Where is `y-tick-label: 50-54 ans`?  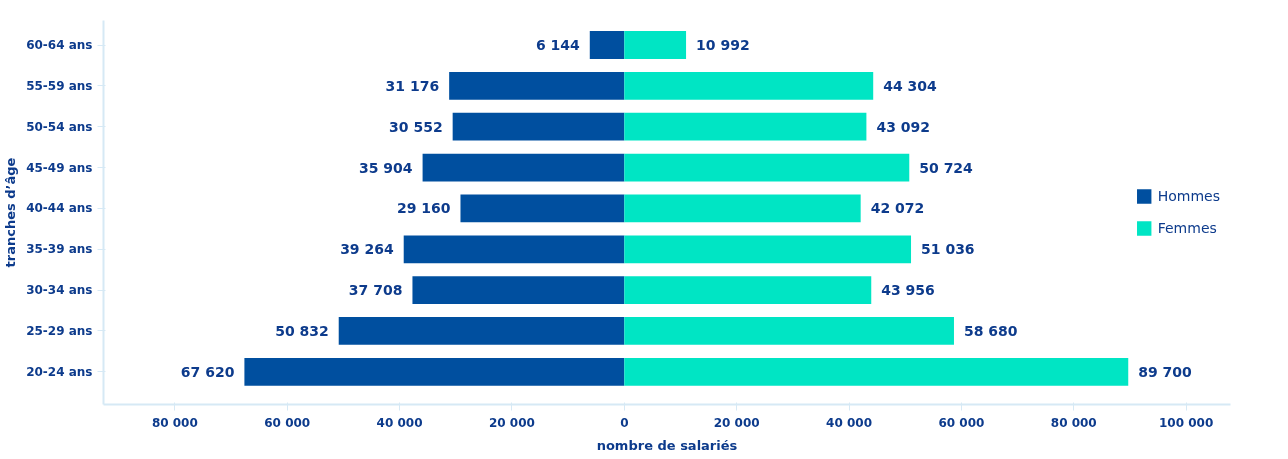
y-tick-label: 50-54 ans is located at coordinates (59, 126).